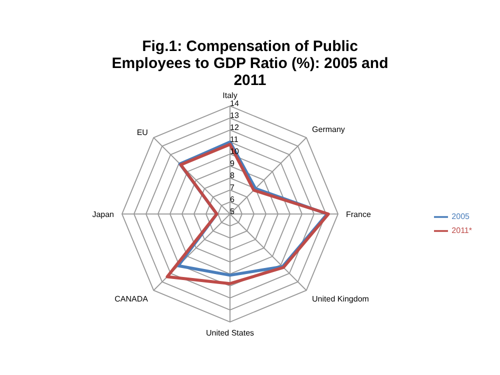 Image resolution: width=500 pixels, height=375 pixels. I want to click on spoke-label: Italy, so click(230, 95).